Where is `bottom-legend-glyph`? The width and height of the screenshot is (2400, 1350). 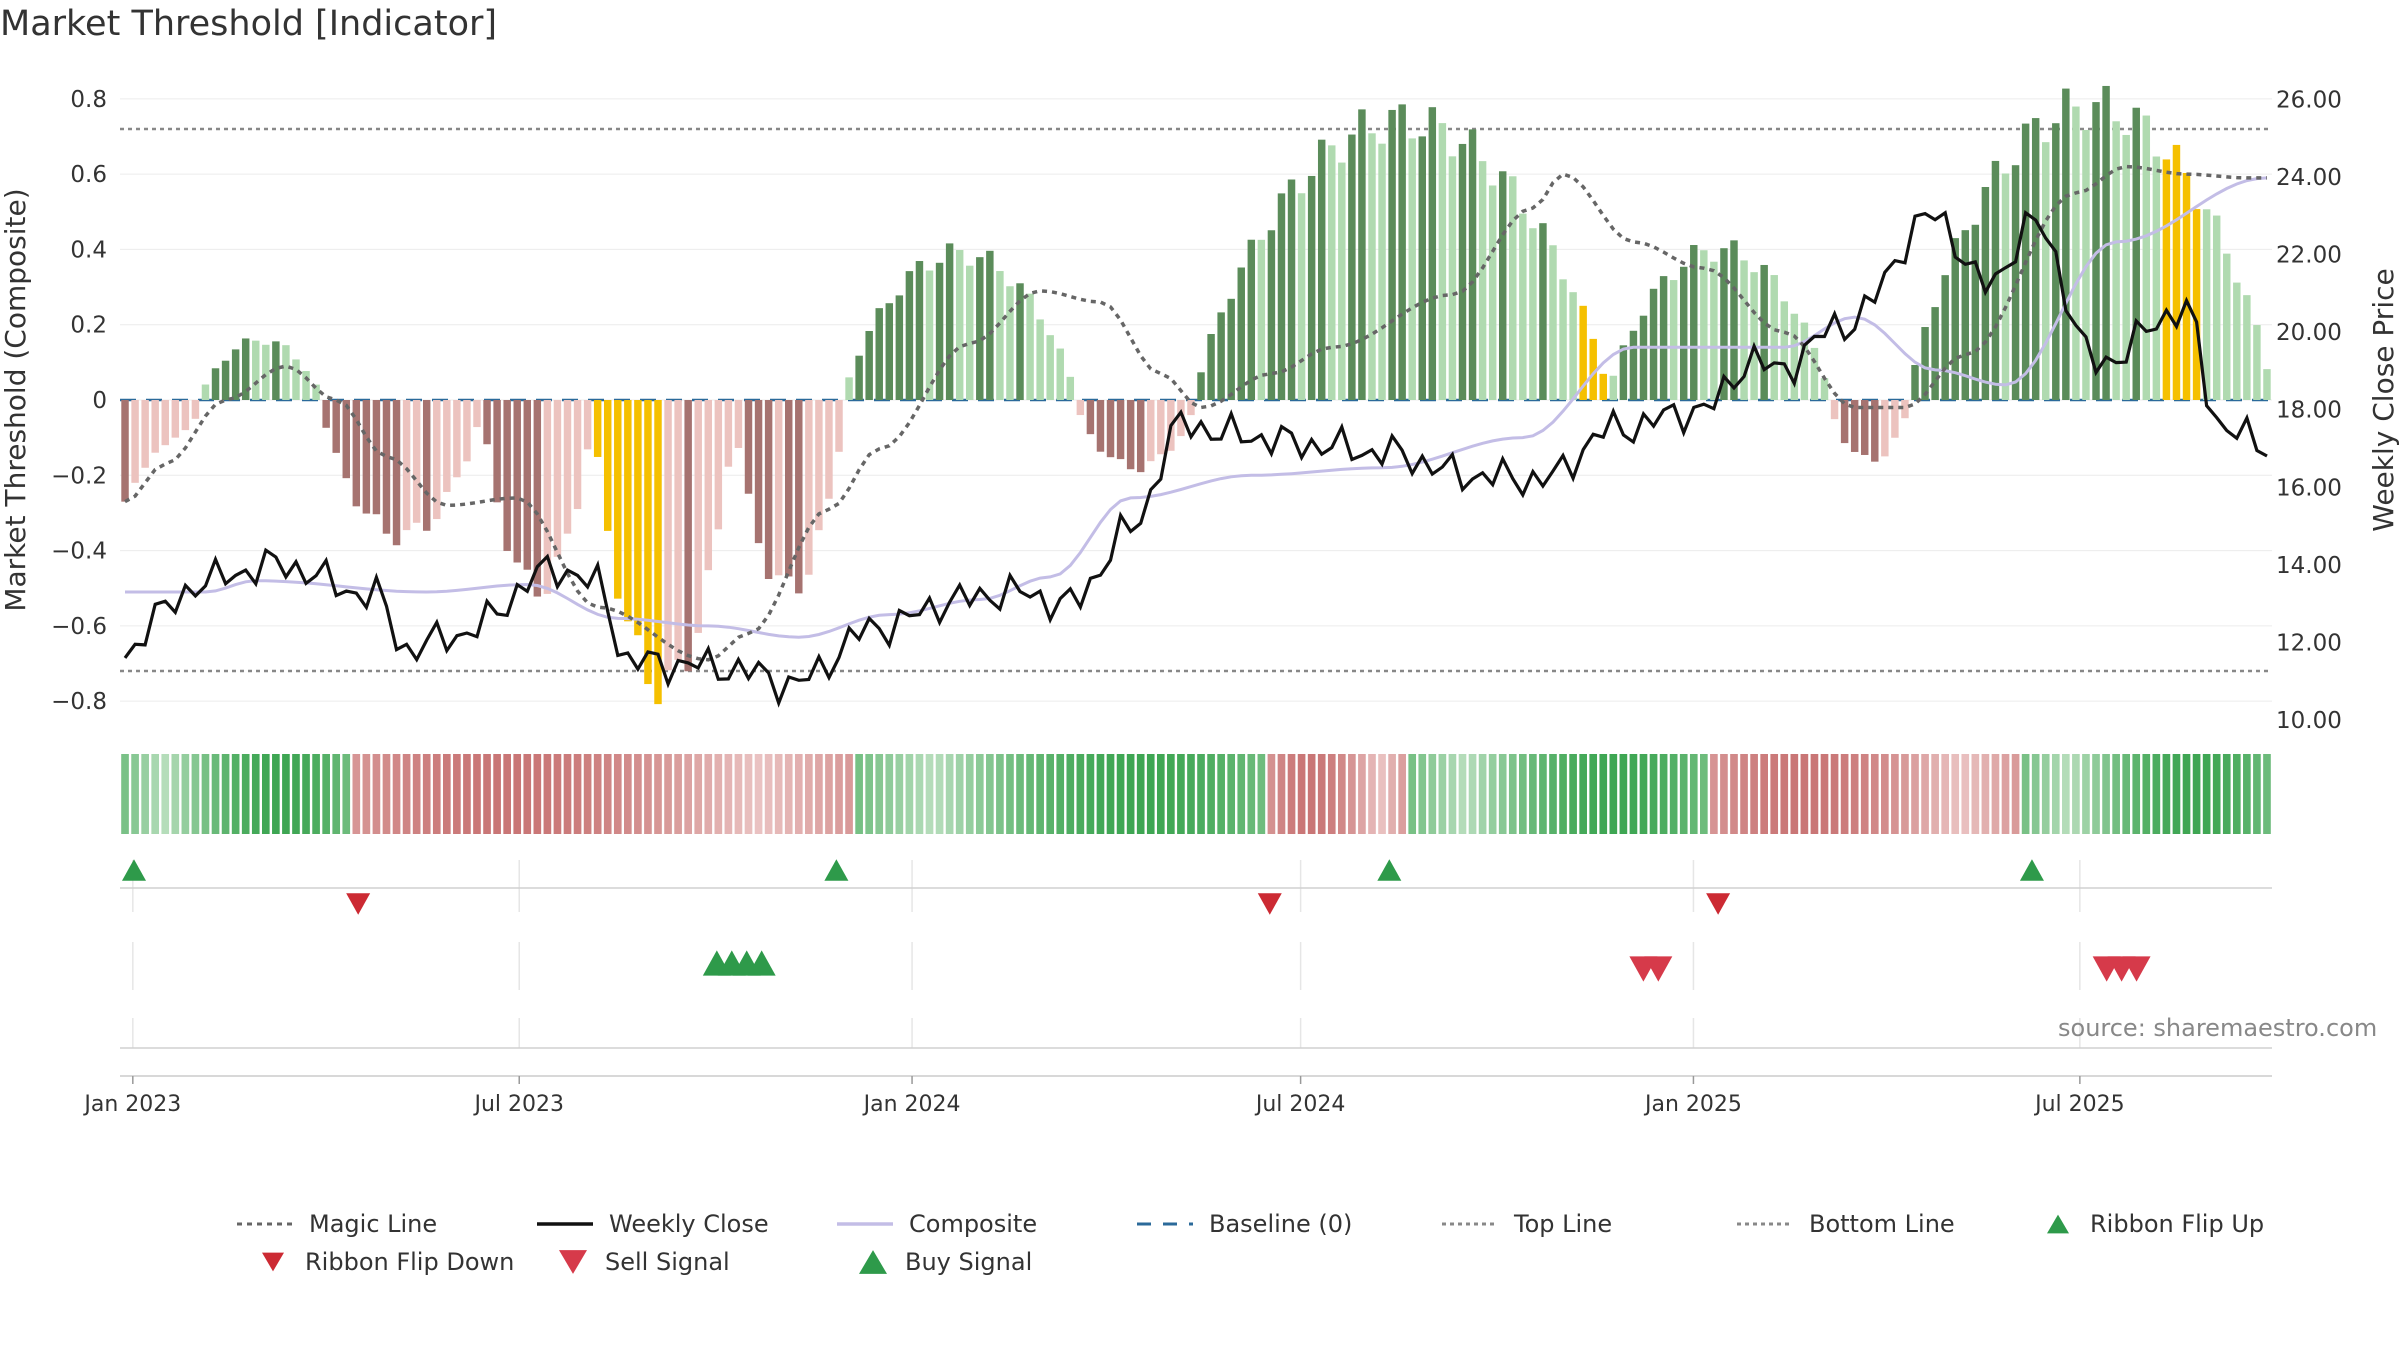
bottom-legend-glyph is located at coordinates (1765, 1224).